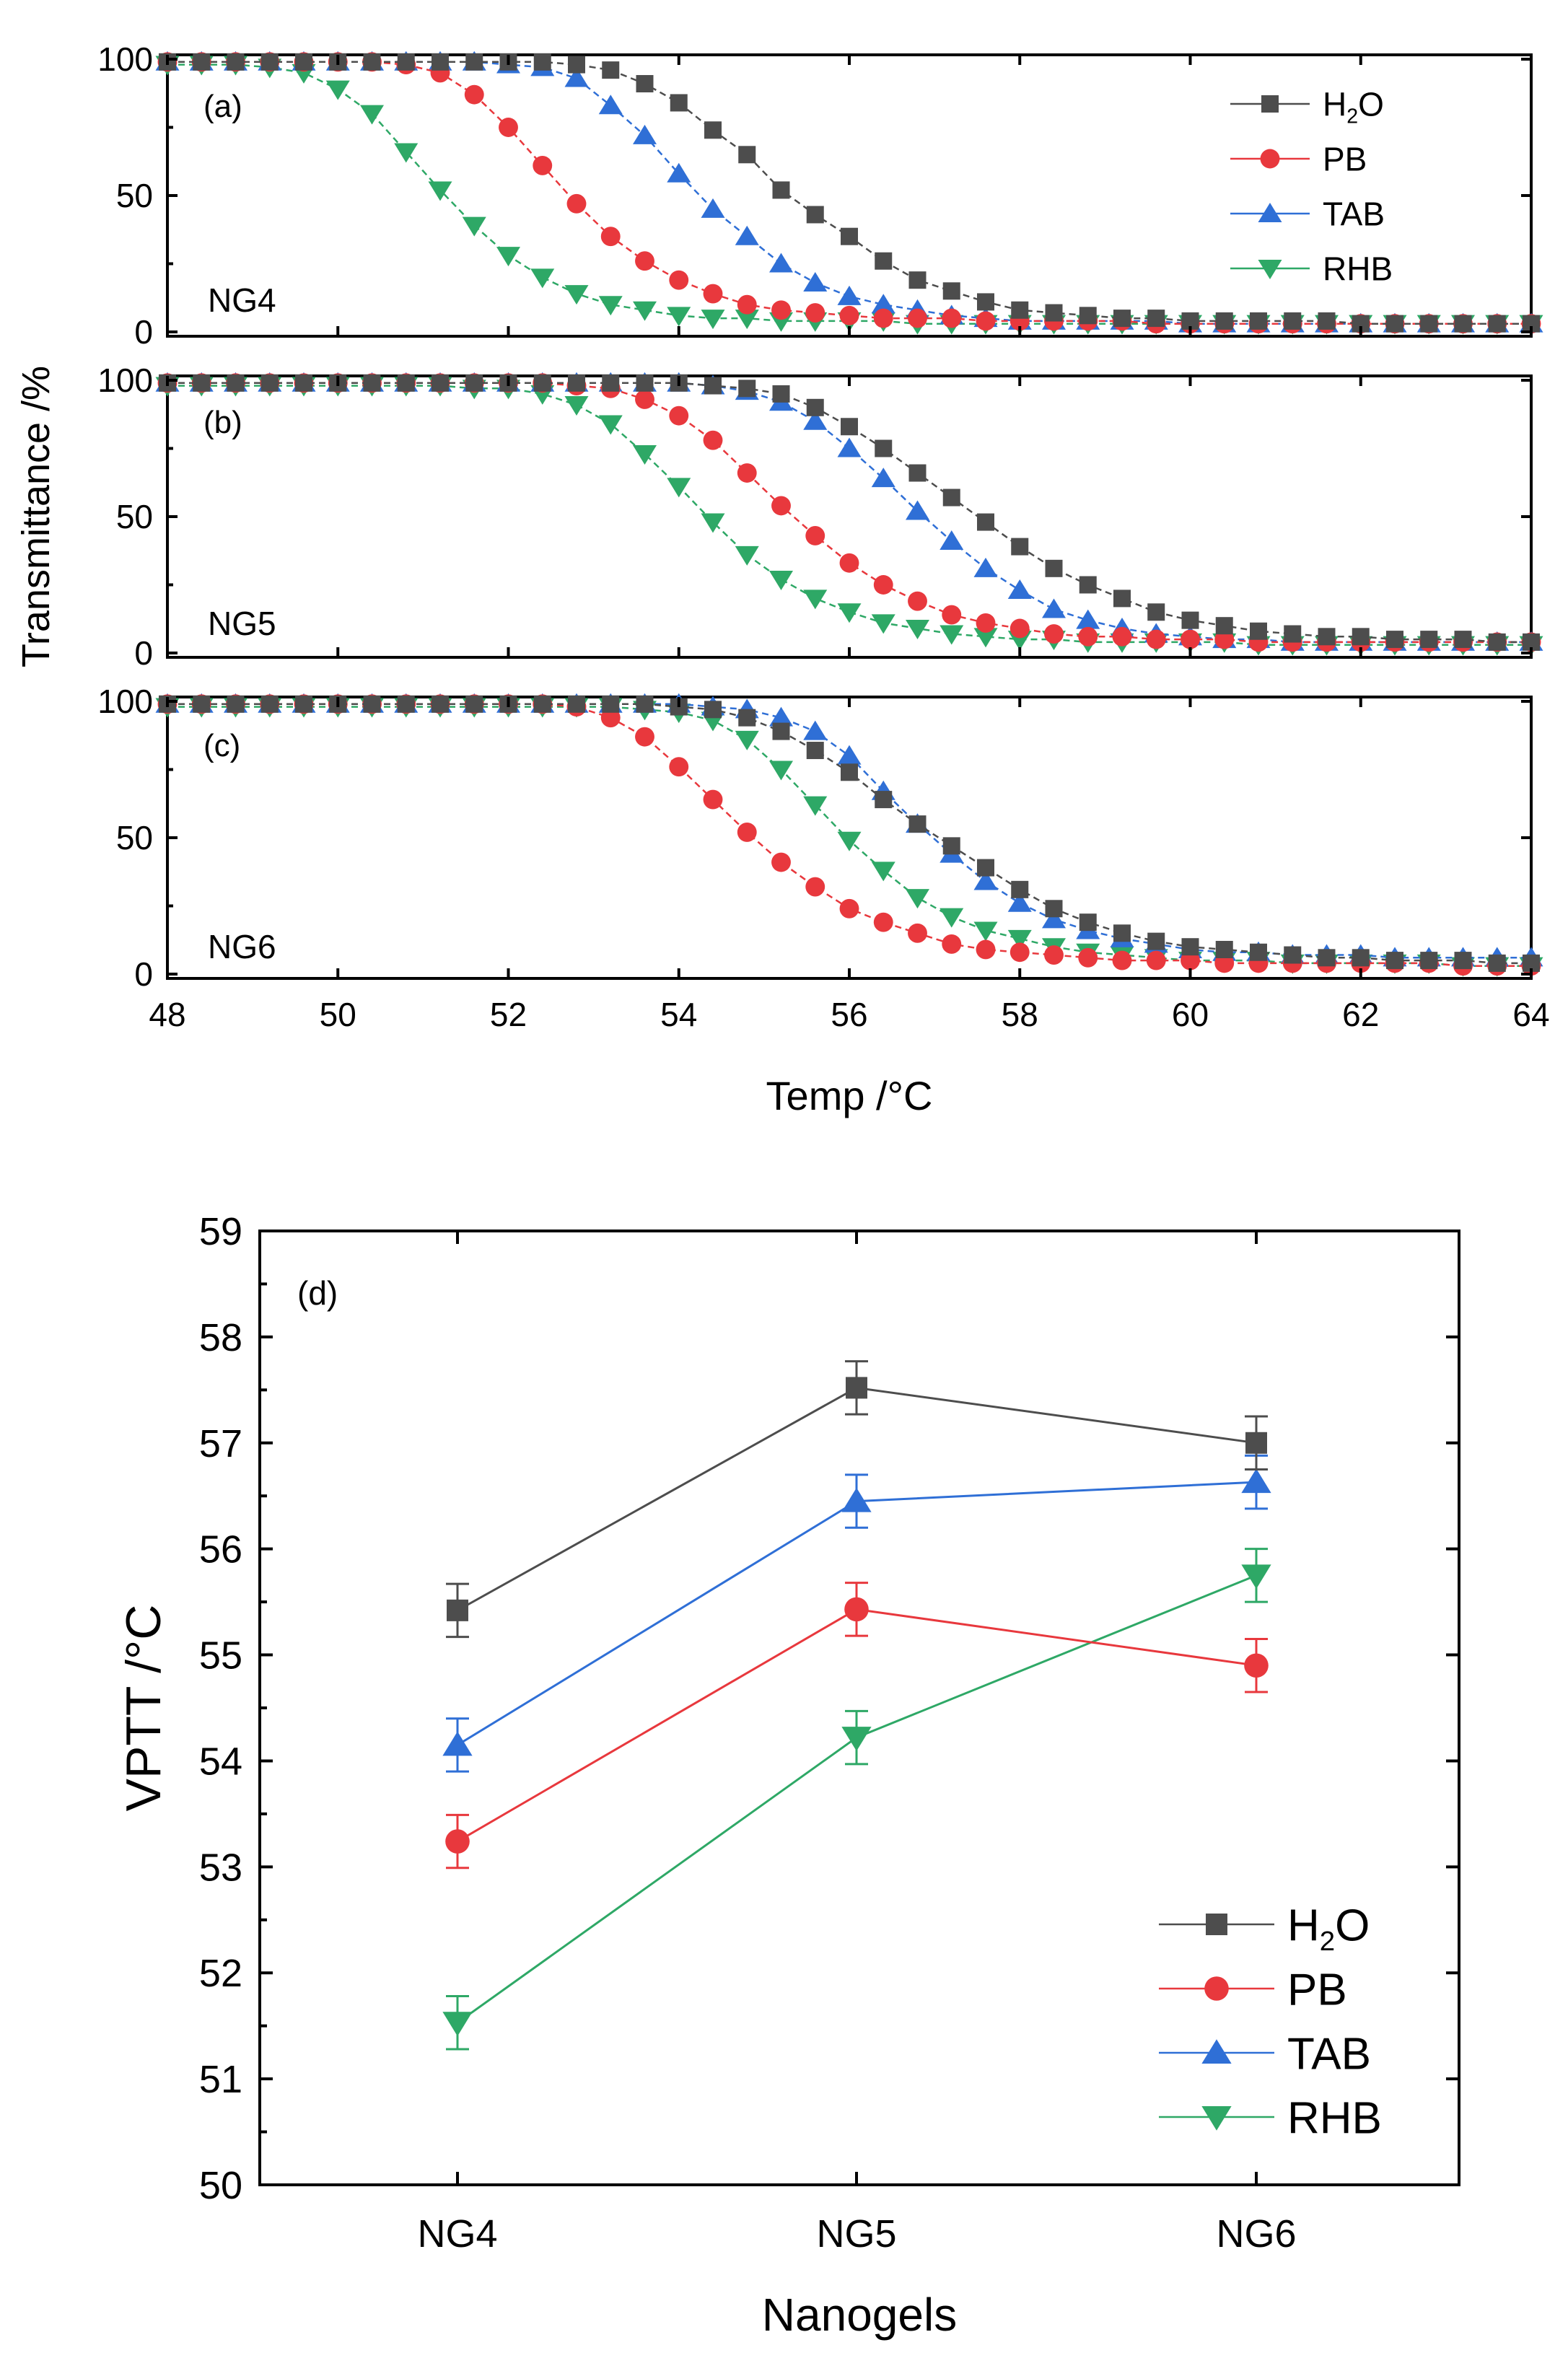 Image resolution: width=1568 pixels, height=2358 pixels. I want to click on panel-b-y-ticks: 0 50 100, so click(815, 516).